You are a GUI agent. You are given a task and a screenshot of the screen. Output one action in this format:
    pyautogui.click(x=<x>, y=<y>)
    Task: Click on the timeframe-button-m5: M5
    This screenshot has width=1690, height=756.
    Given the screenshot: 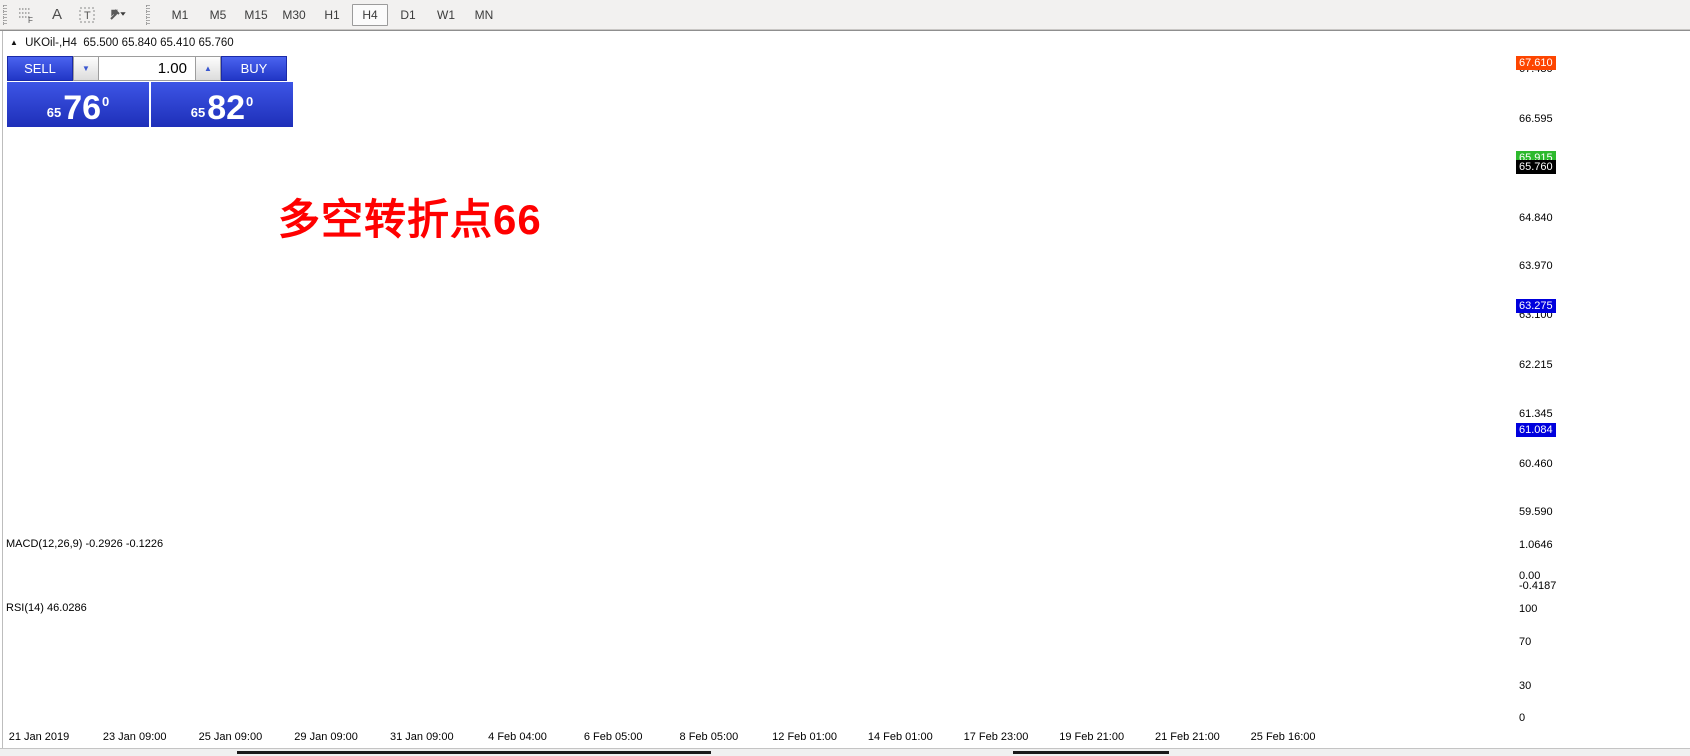 What is the action you would take?
    pyautogui.click(x=218, y=14)
    